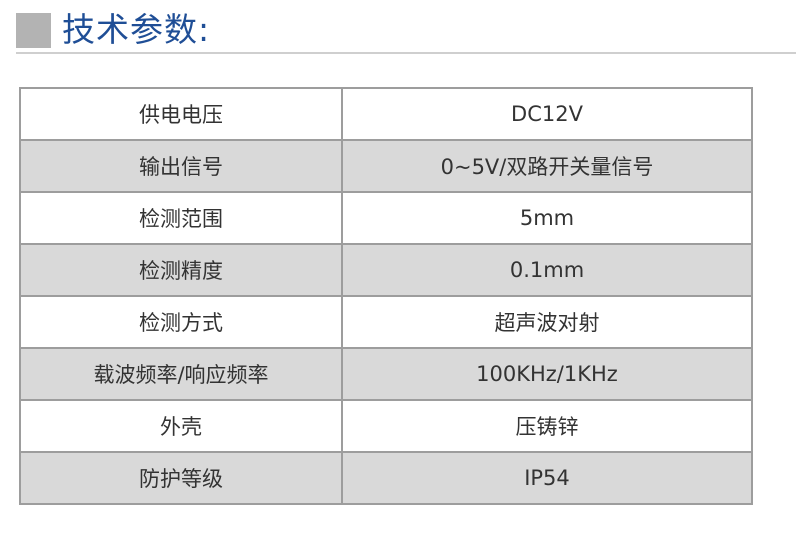 This screenshot has width=796, height=541. What do you see at coordinates (181, 374) in the screenshot?
I see `spec-label: 载波频率/响应频率` at bounding box center [181, 374].